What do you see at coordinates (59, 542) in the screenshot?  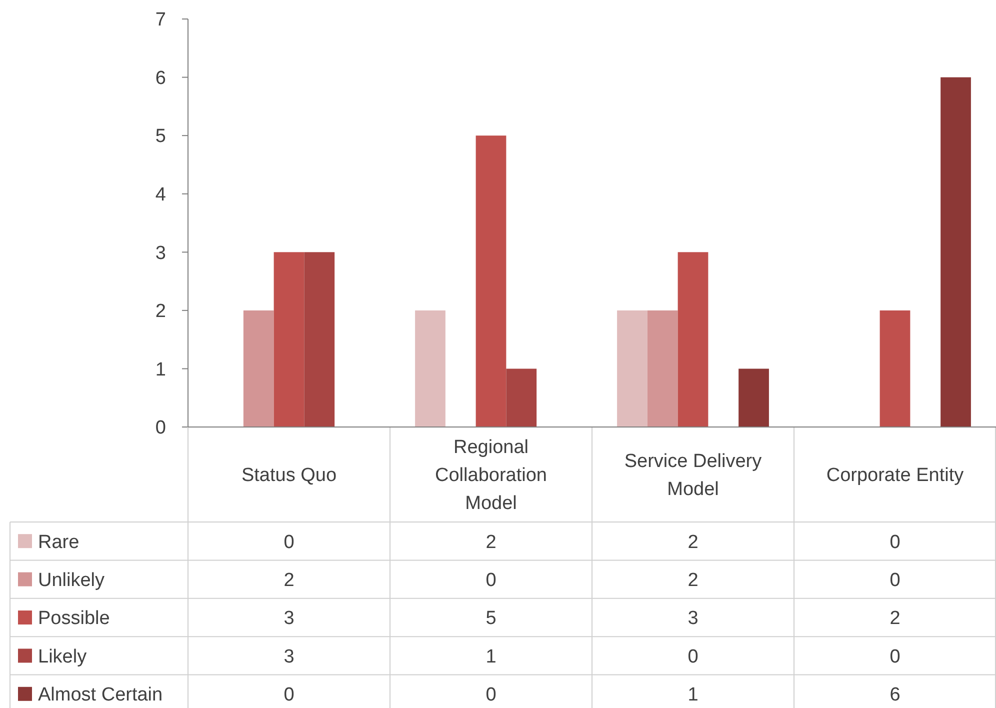 I see `legend-label: Rare` at bounding box center [59, 542].